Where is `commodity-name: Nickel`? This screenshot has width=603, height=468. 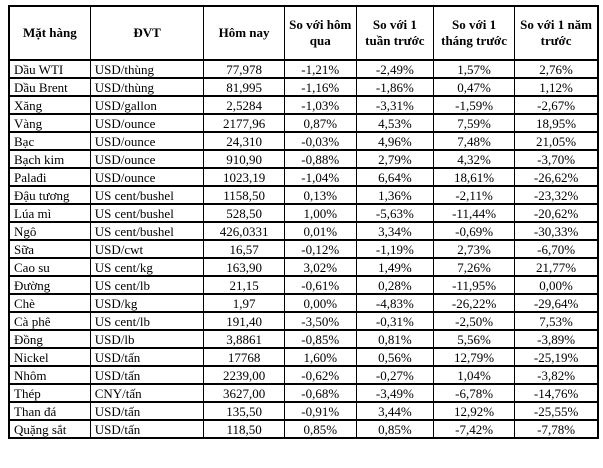 commodity-name: Nickel is located at coordinates (49, 357).